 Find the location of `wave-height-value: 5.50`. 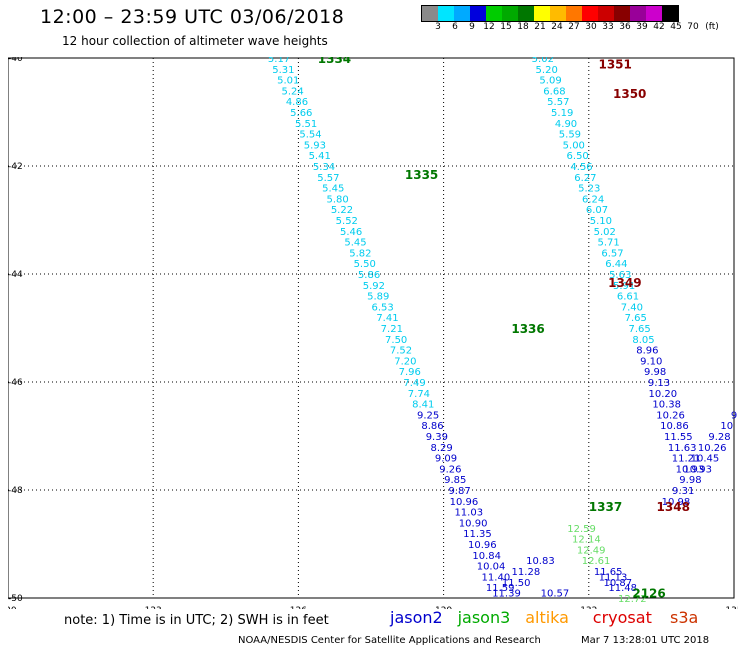

wave-height-value: 5.50 is located at coordinates (365, 264).